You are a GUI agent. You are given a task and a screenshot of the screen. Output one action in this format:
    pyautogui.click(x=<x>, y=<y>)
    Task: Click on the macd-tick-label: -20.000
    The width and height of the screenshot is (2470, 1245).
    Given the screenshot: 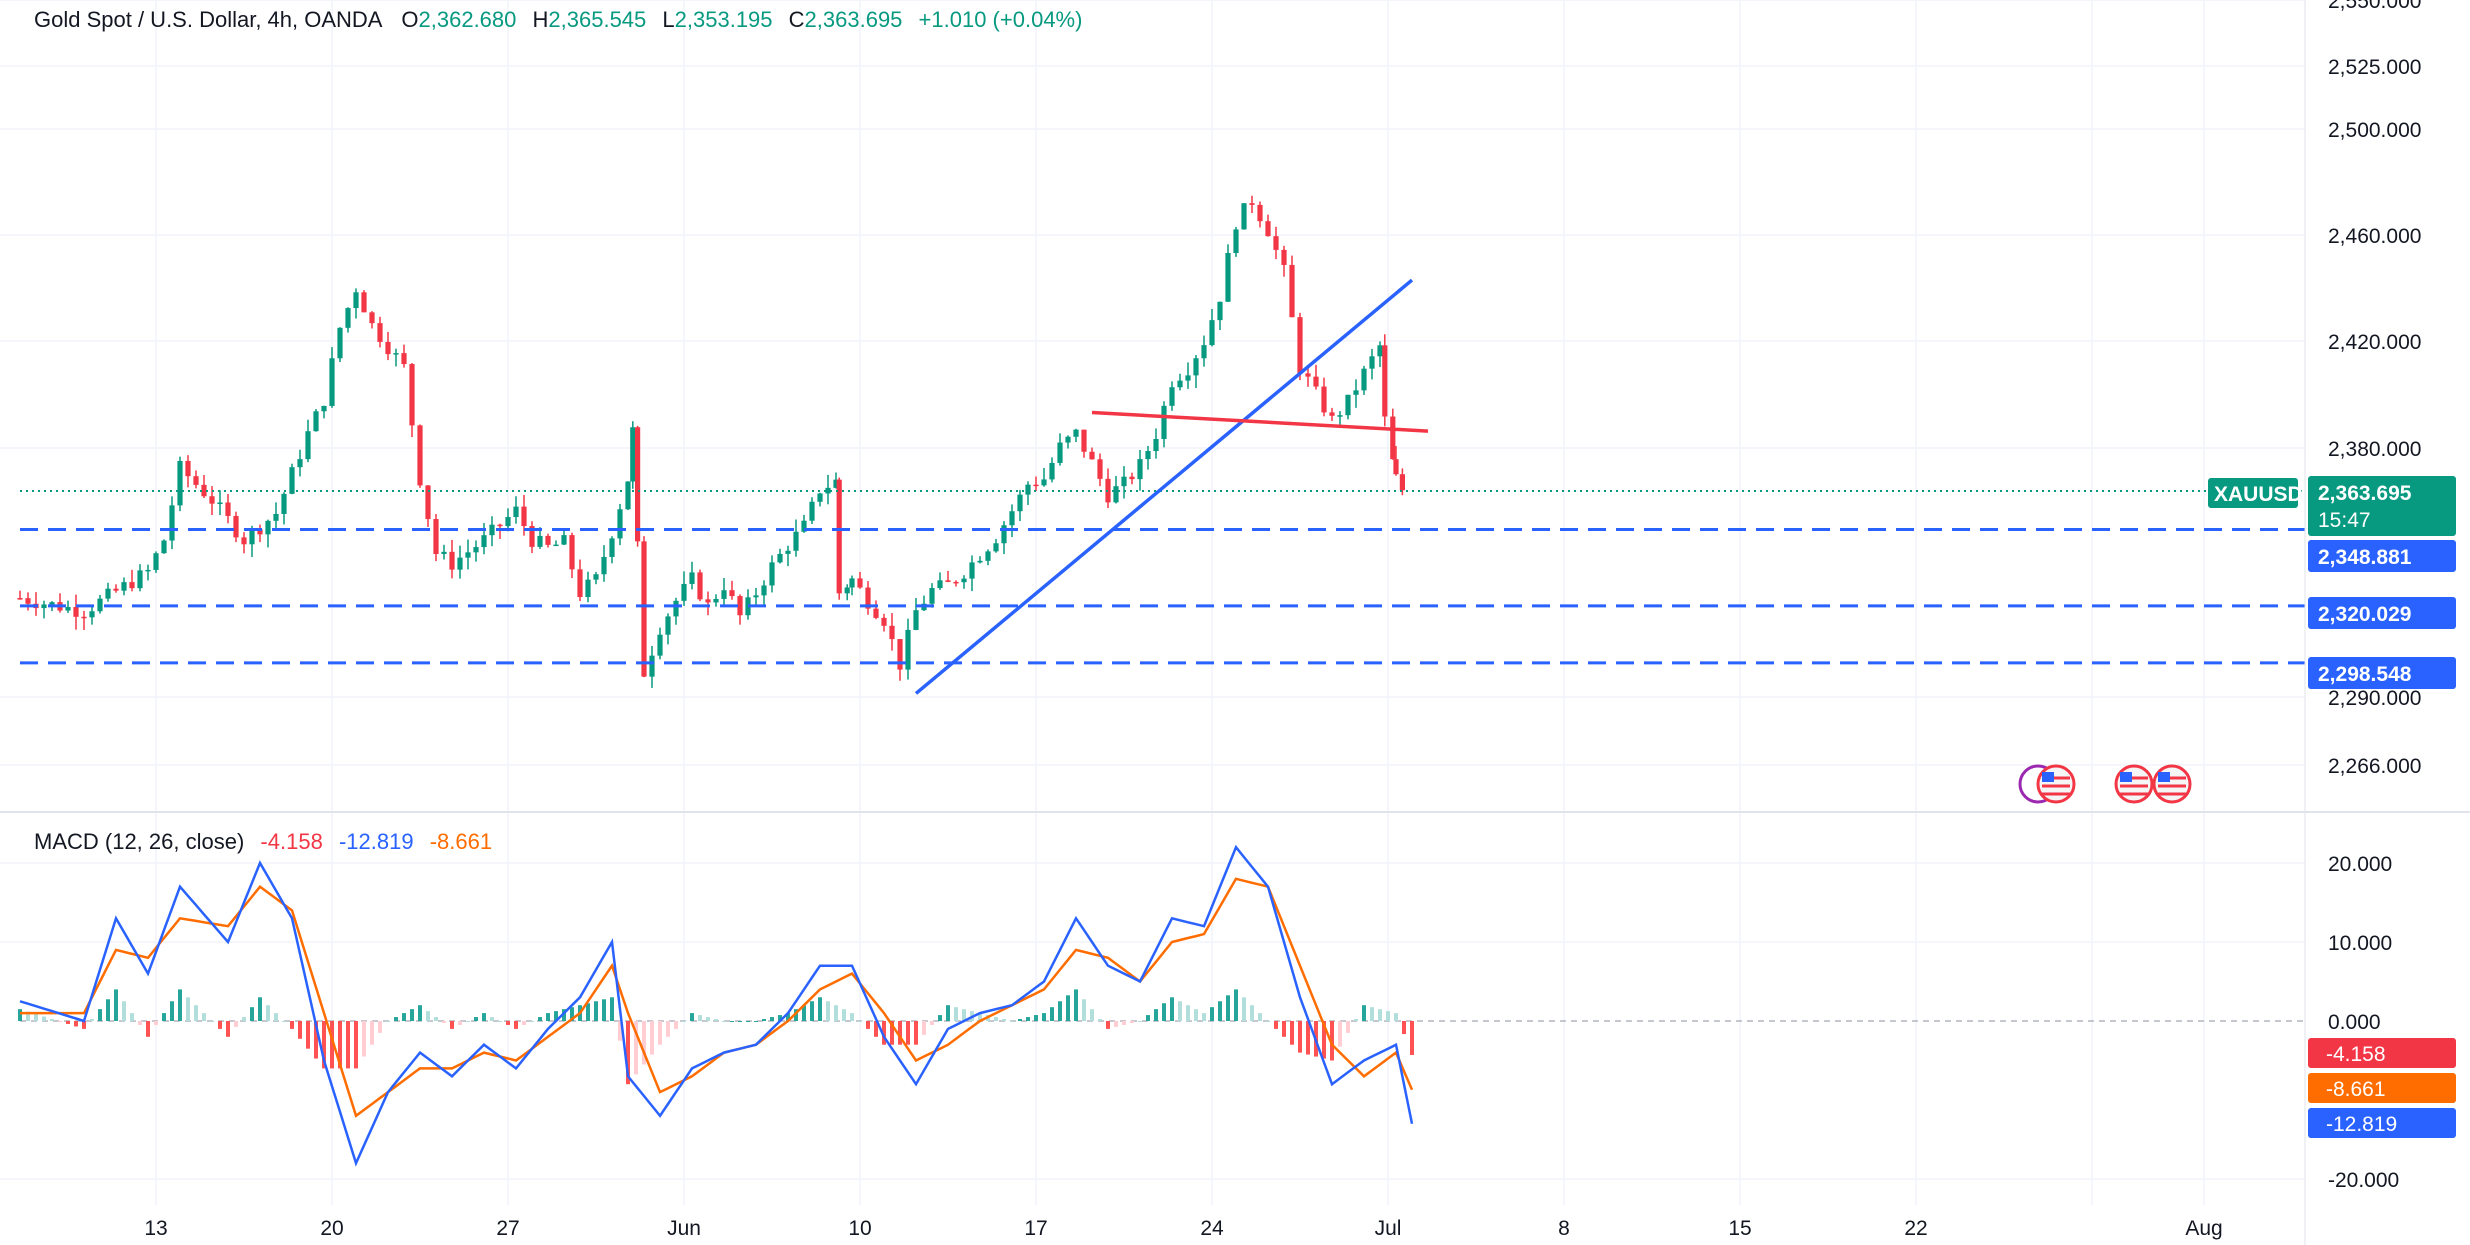 What is the action you would take?
    pyautogui.click(x=2363, y=1180)
    